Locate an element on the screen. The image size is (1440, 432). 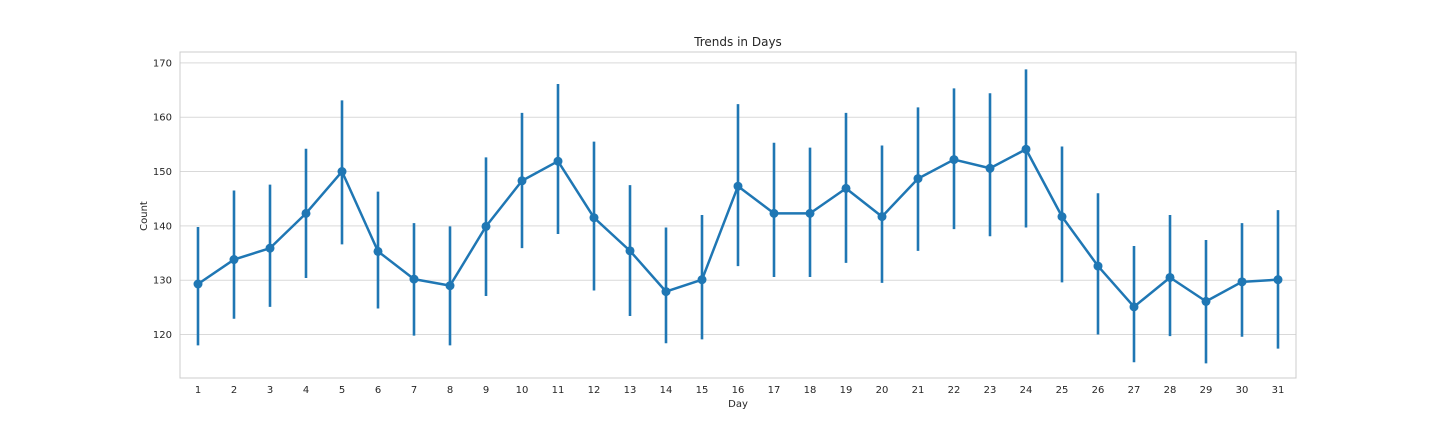
x-tick-label: 13 is located at coordinates (630, 390).